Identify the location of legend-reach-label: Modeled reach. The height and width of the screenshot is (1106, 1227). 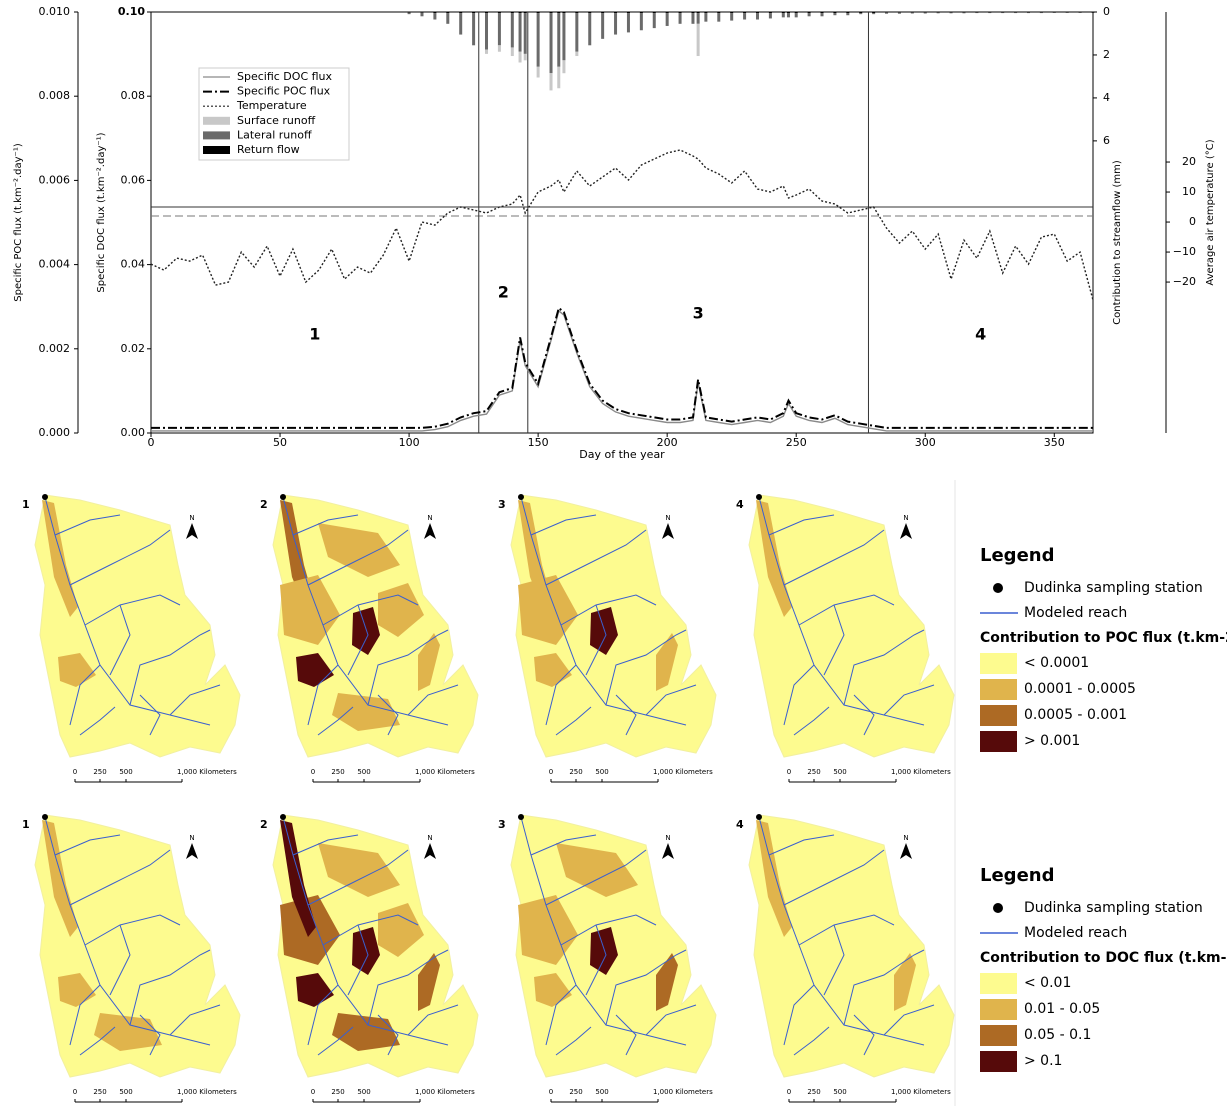
(1075, 613).